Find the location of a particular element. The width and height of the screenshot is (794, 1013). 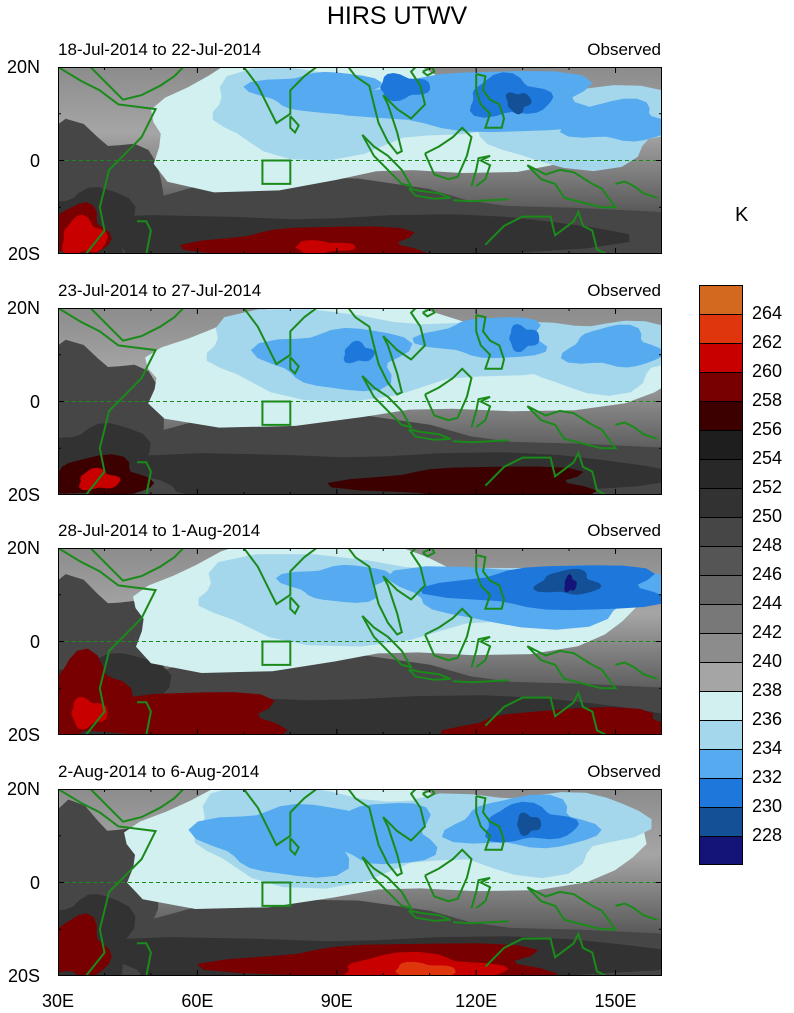

colorbar-tick-label: 264 is located at coordinates (767, 313).